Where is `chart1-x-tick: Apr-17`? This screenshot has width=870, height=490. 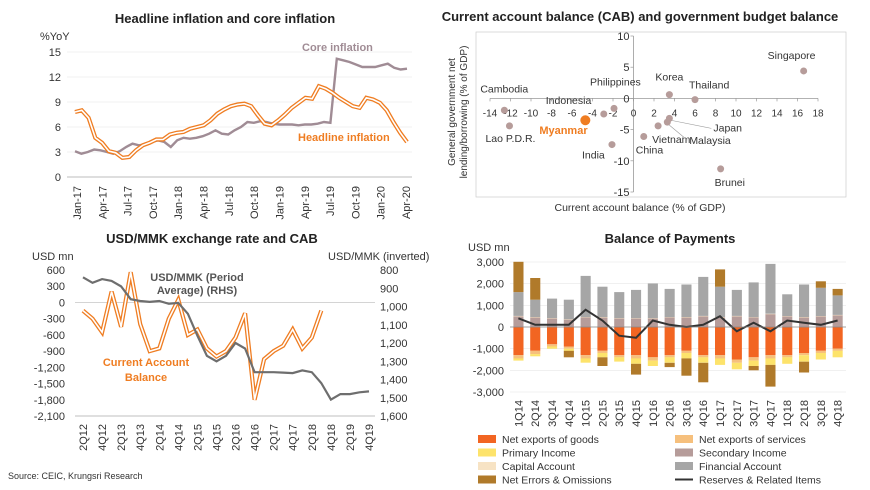 chart1-x-tick: Apr-17 is located at coordinates (103, 202).